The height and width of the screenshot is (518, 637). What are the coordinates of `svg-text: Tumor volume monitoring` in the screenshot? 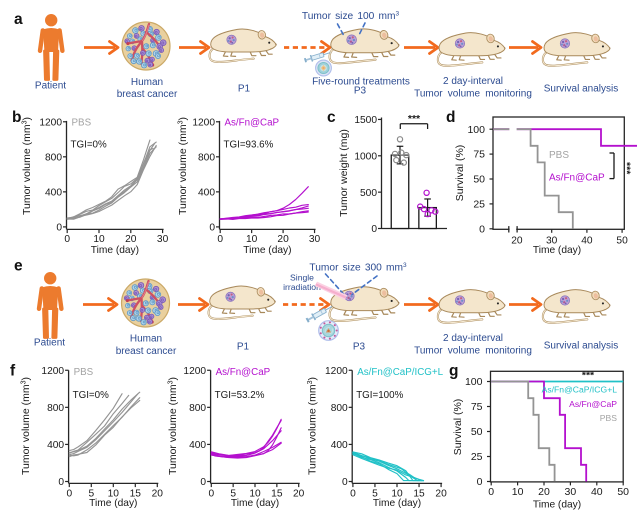 It's located at (473, 351).